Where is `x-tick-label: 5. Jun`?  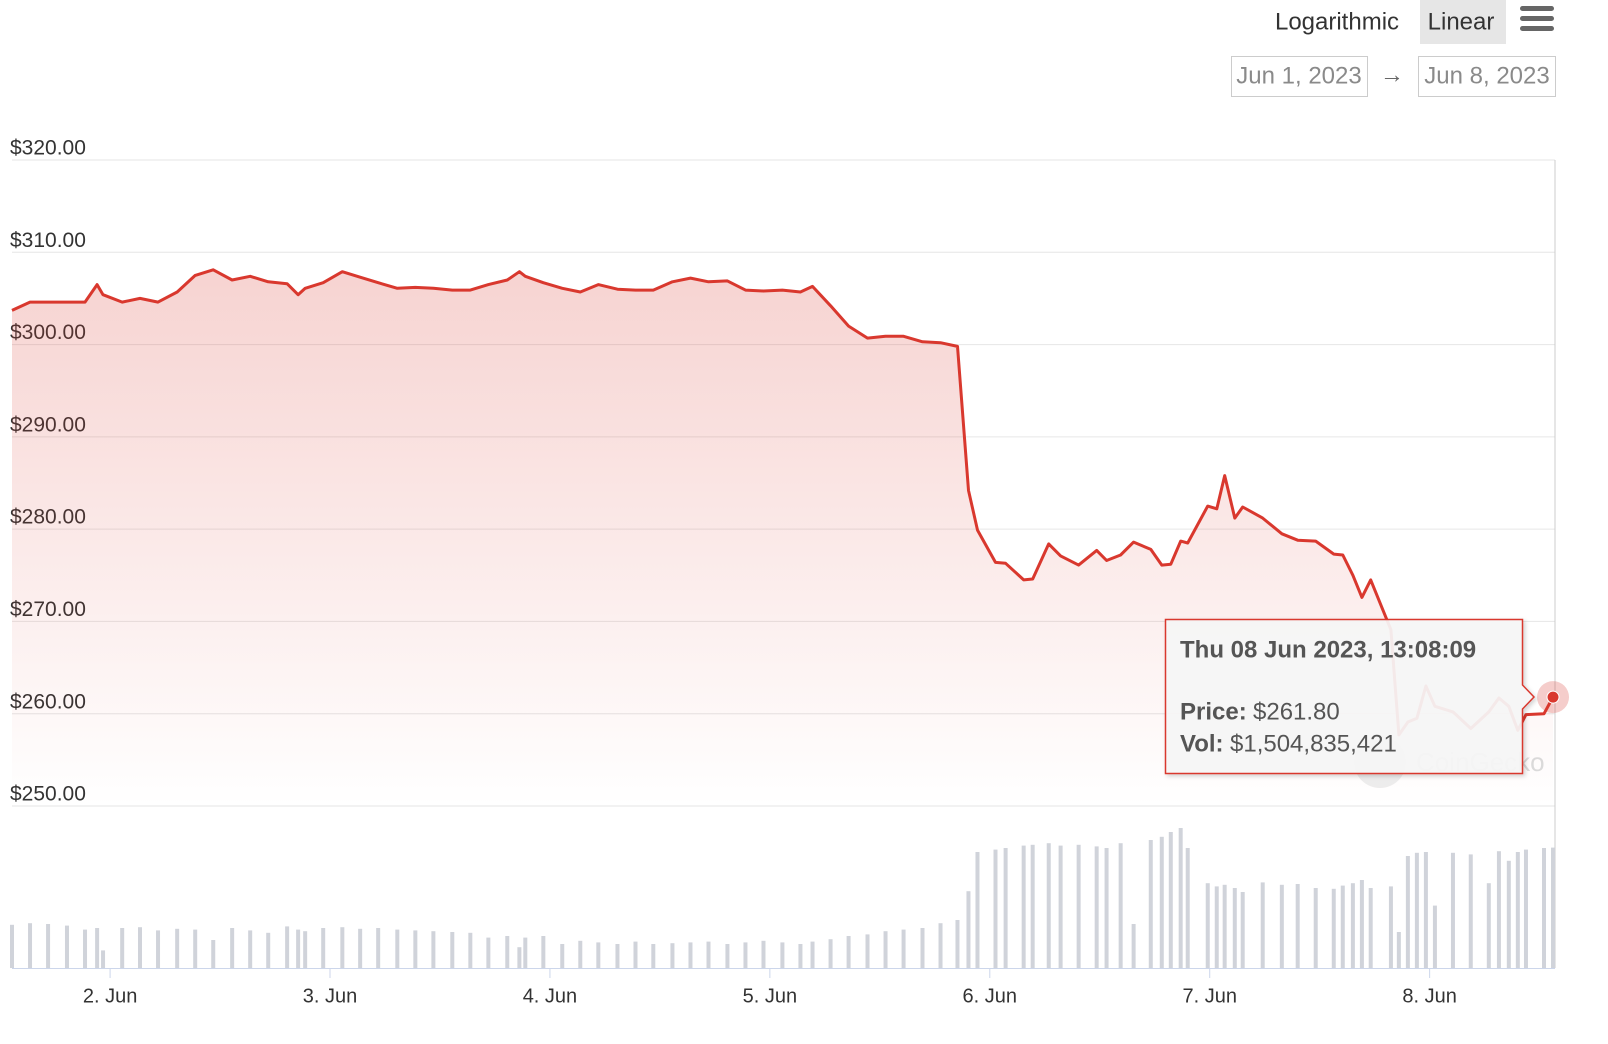 x-tick-label: 5. Jun is located at coordinates (770, 996).